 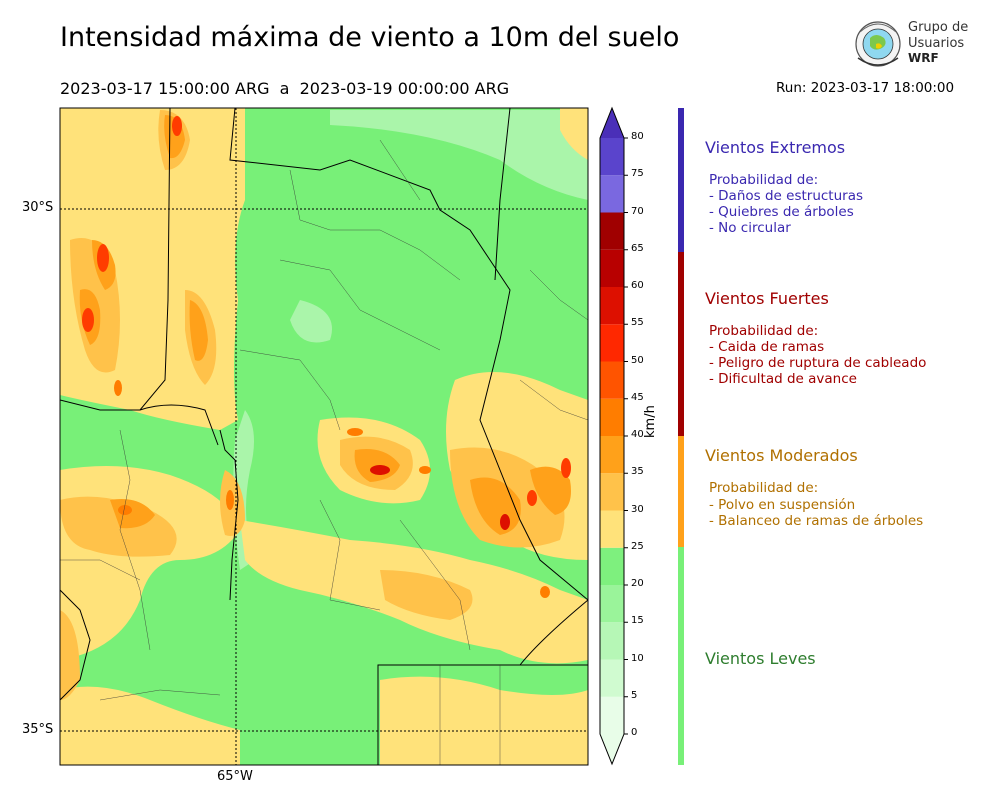 I want to click on logo-text-line3: WRF, so click(x=923, y=58).